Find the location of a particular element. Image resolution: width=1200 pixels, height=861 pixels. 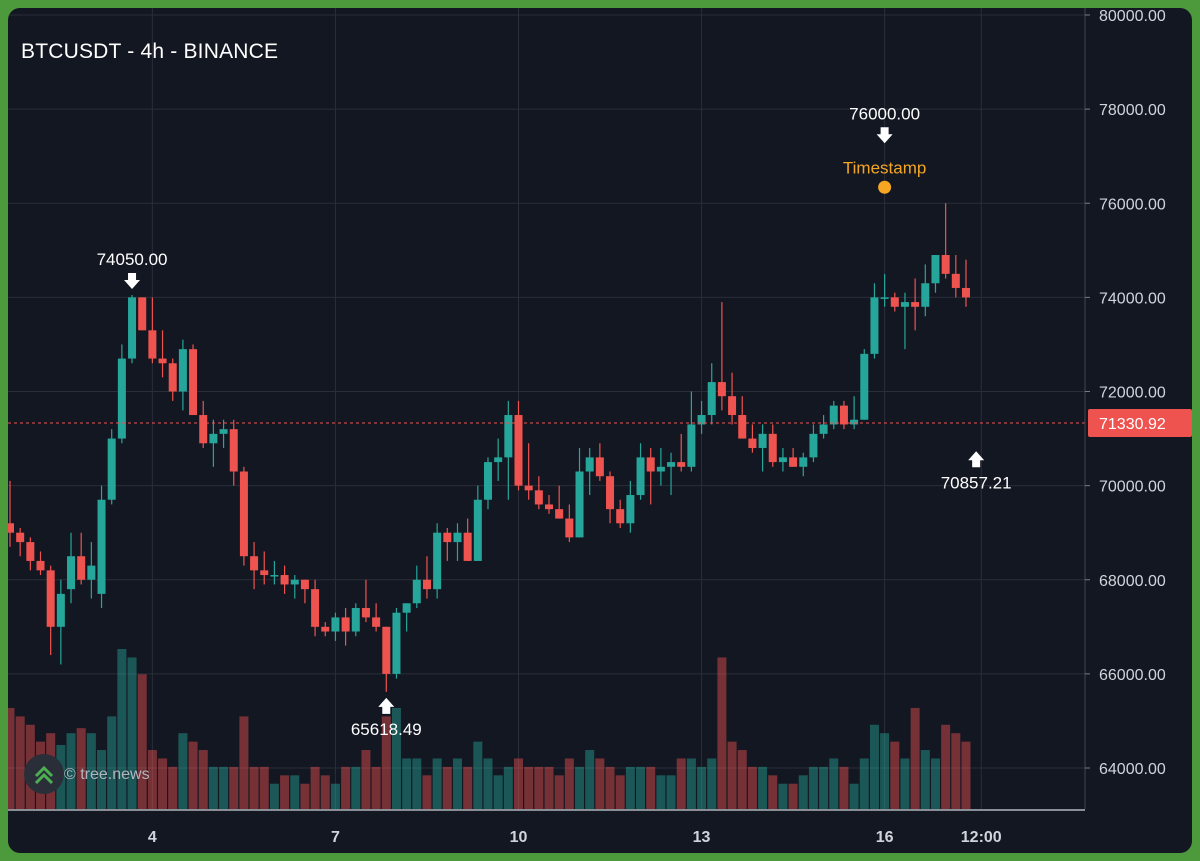

time-axis: 4 7 10 13 16 12:00 is located at coordinates (546, 827).